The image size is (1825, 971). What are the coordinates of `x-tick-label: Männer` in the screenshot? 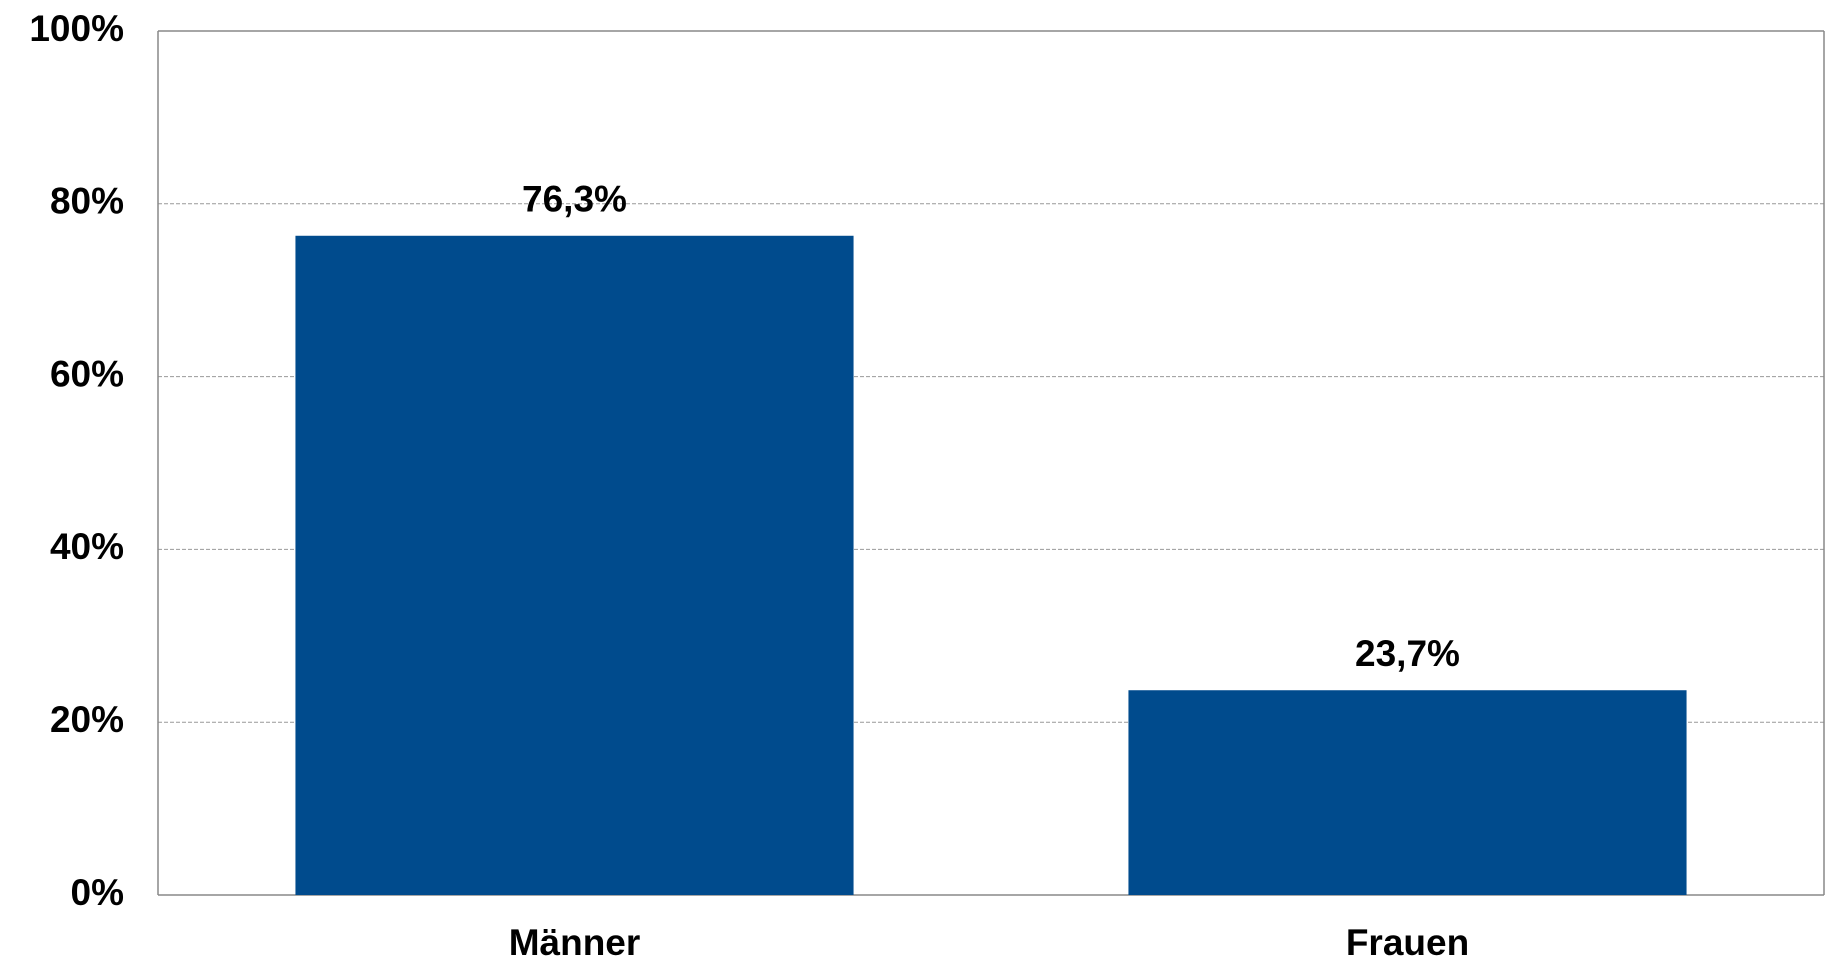 It's located at (575, 942).